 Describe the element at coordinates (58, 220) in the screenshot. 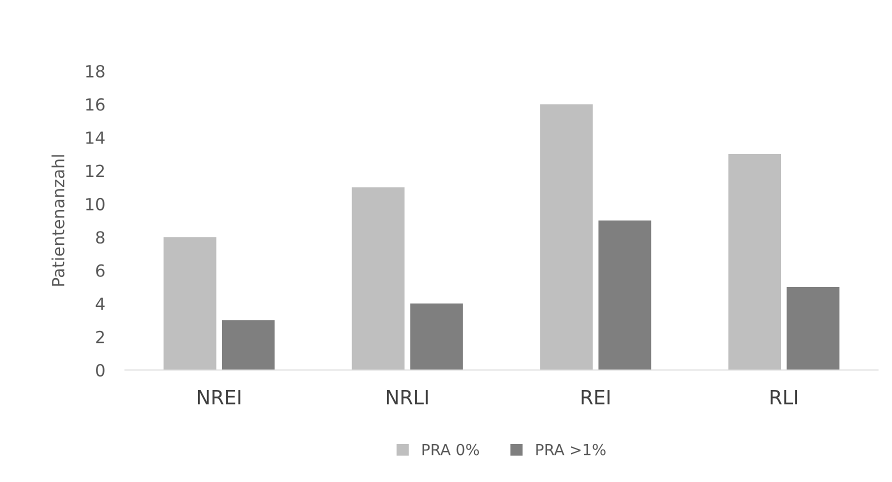

I see `y-axis-title: Patientenanzahl` at that location.